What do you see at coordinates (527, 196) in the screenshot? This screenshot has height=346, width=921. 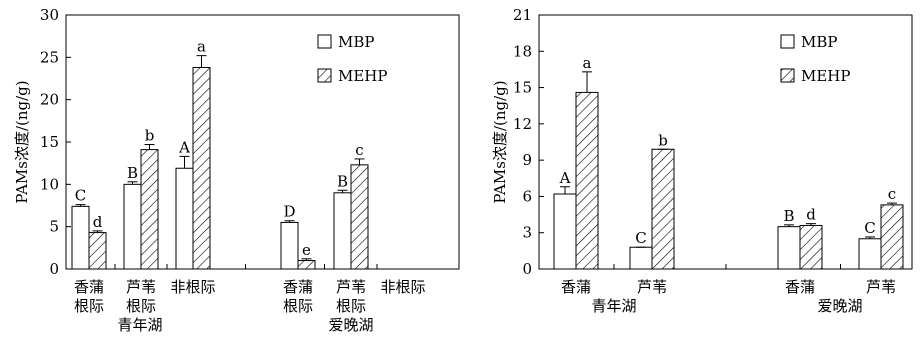 I see `y-tick-label: 6` at bounding box center [527, 196].